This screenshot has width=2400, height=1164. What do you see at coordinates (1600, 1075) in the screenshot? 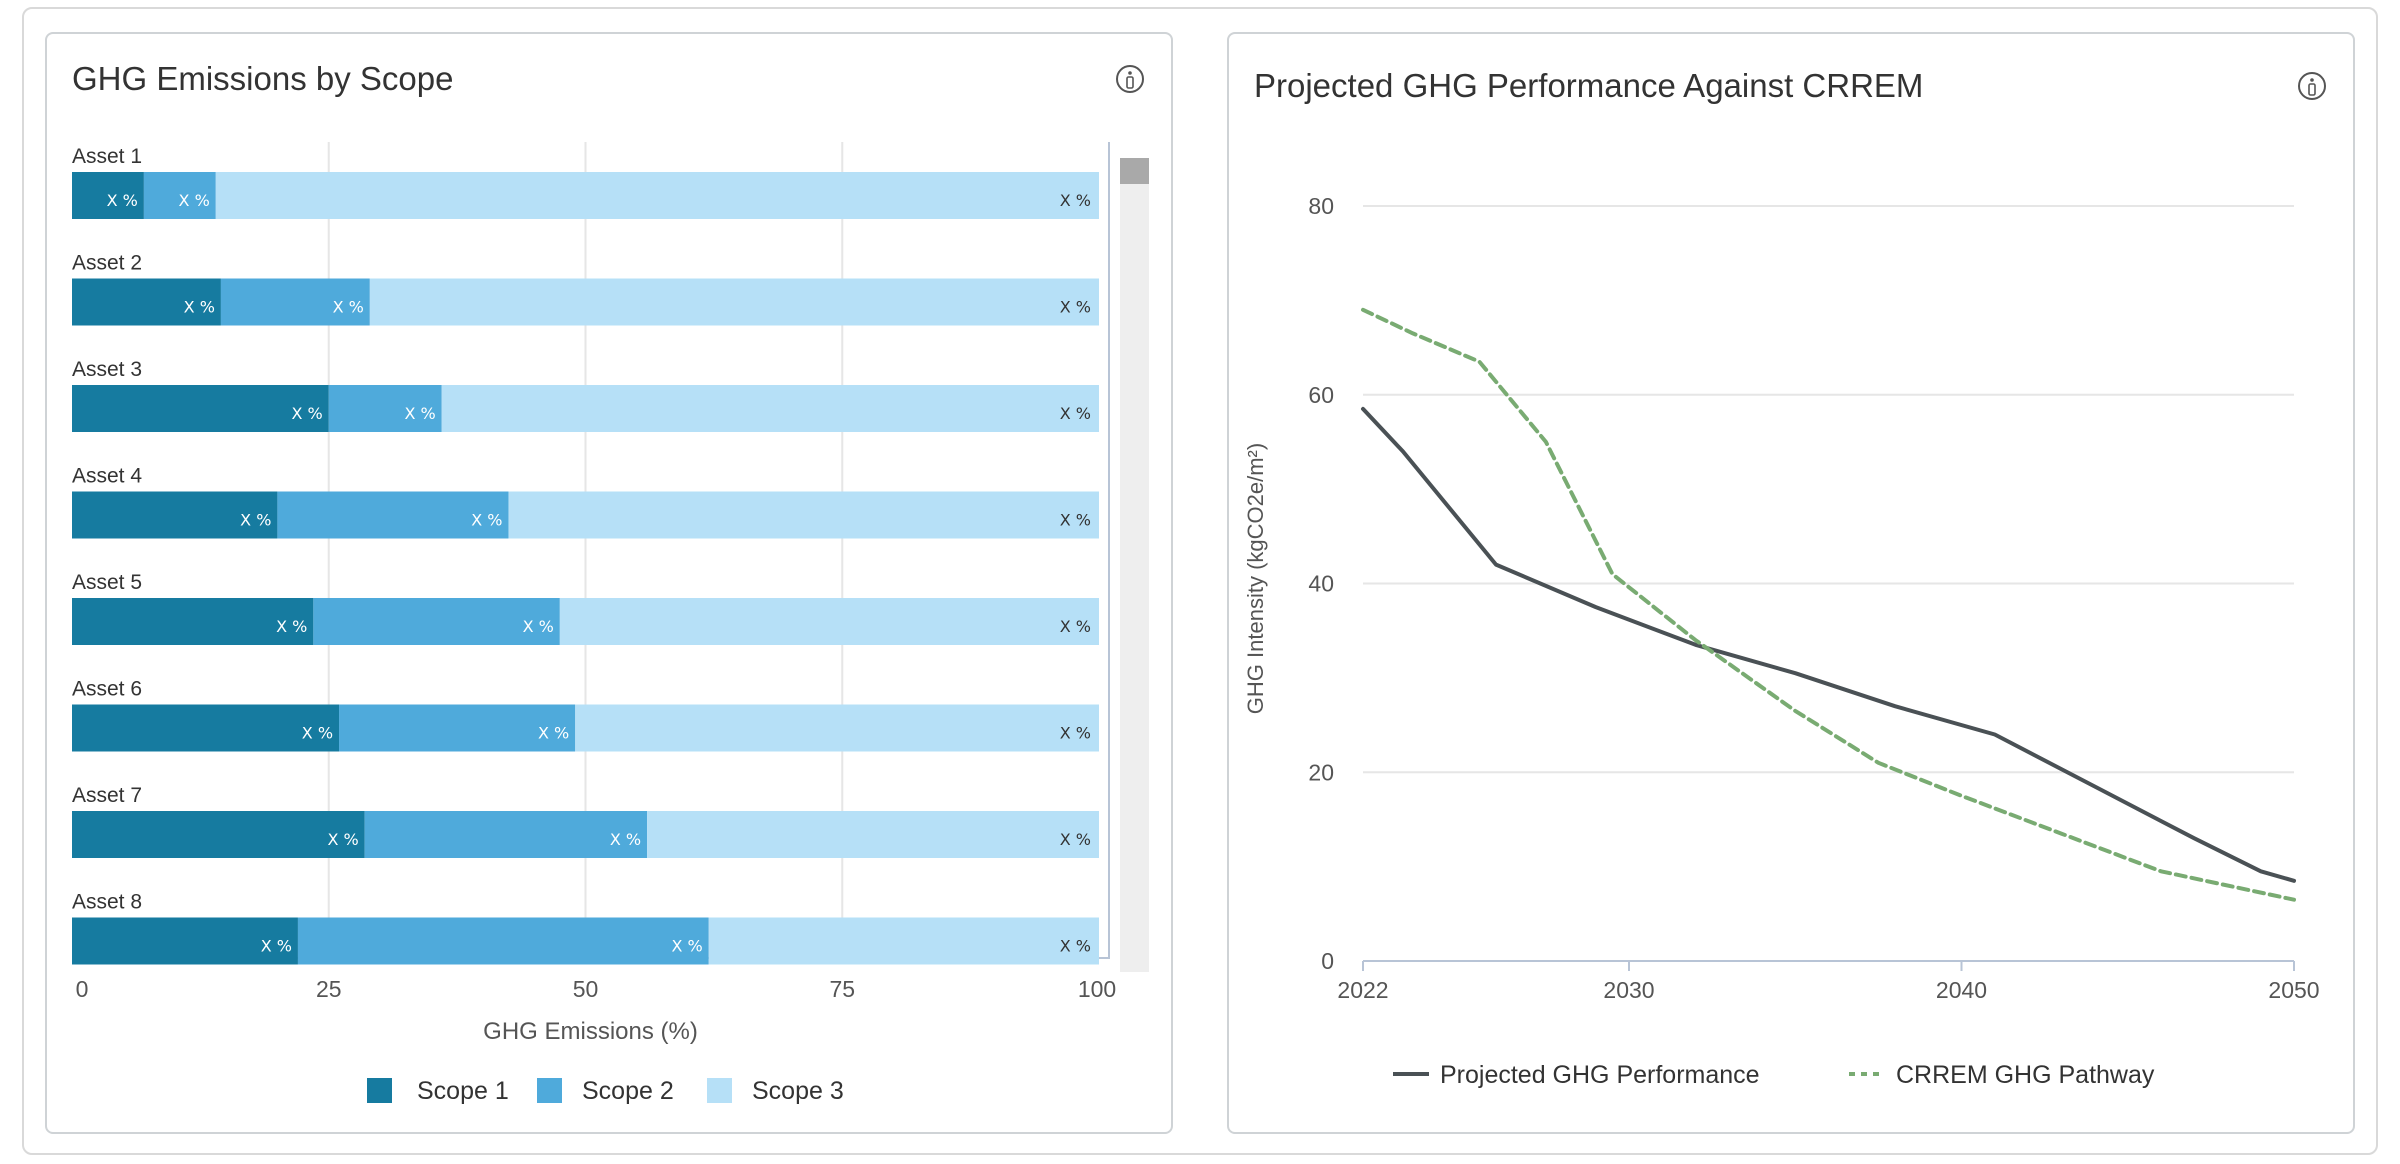
I see `legend-label: Projected GHG Performance` at bounding box center [1600, 1075].